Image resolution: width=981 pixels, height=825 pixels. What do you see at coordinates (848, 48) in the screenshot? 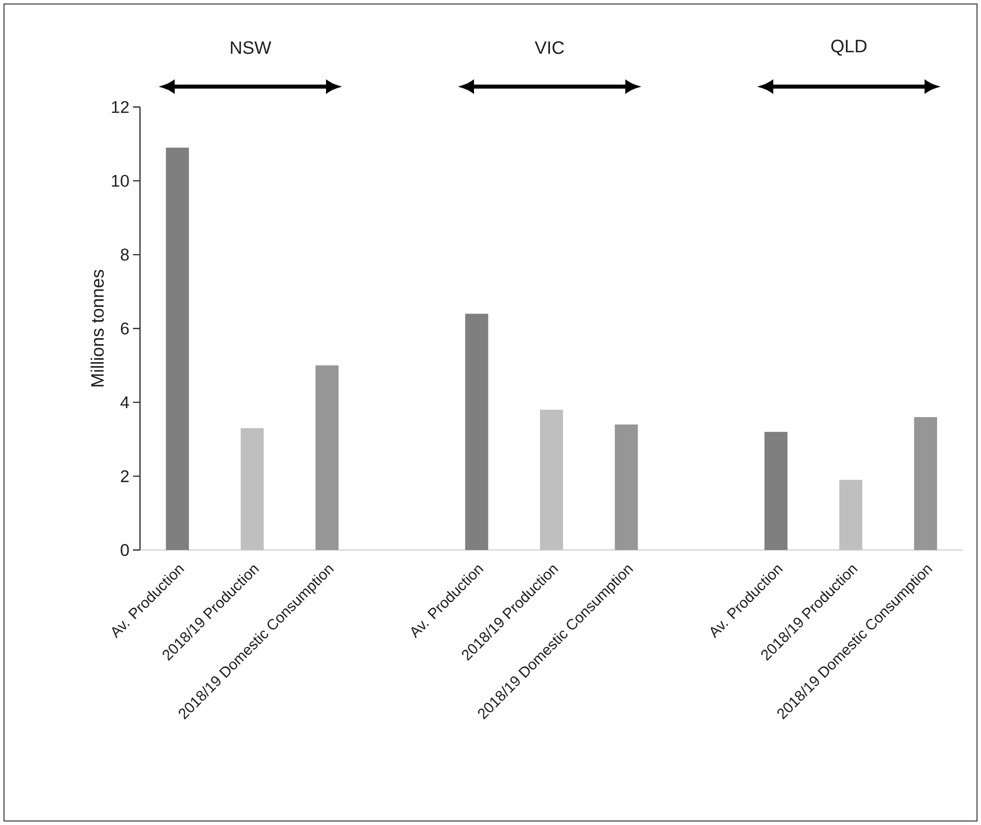
I see `text: QLD` at bounding box center [848, 48].